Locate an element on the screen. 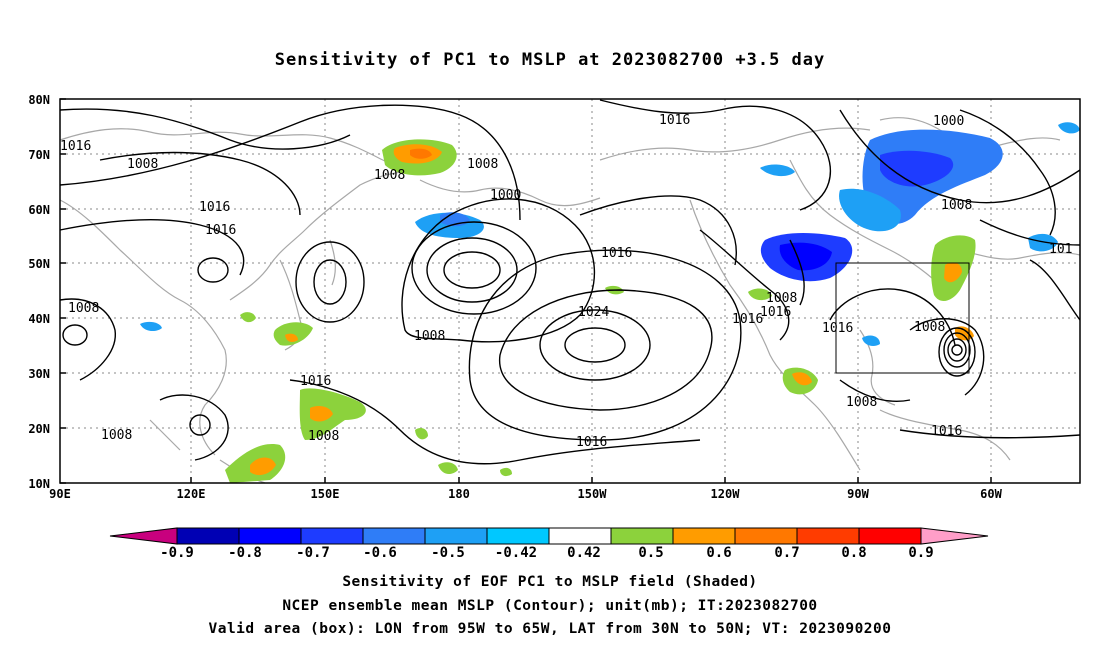 The image size is (1100, 650). lat-tick-label: 10N is located at coordinates (39, 484).